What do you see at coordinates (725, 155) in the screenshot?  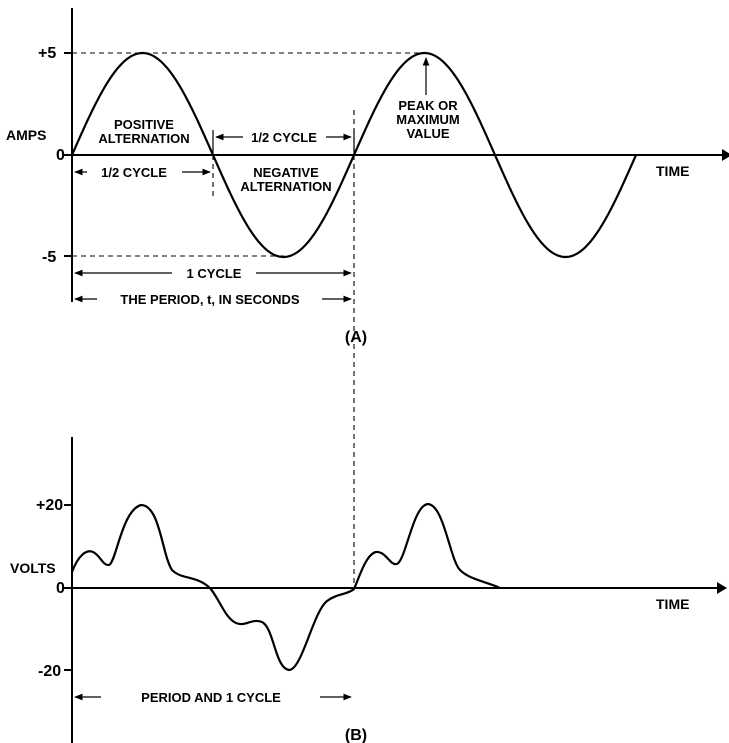 I see `a-x-axis-arrowhead` at bounding box center [725, 155].